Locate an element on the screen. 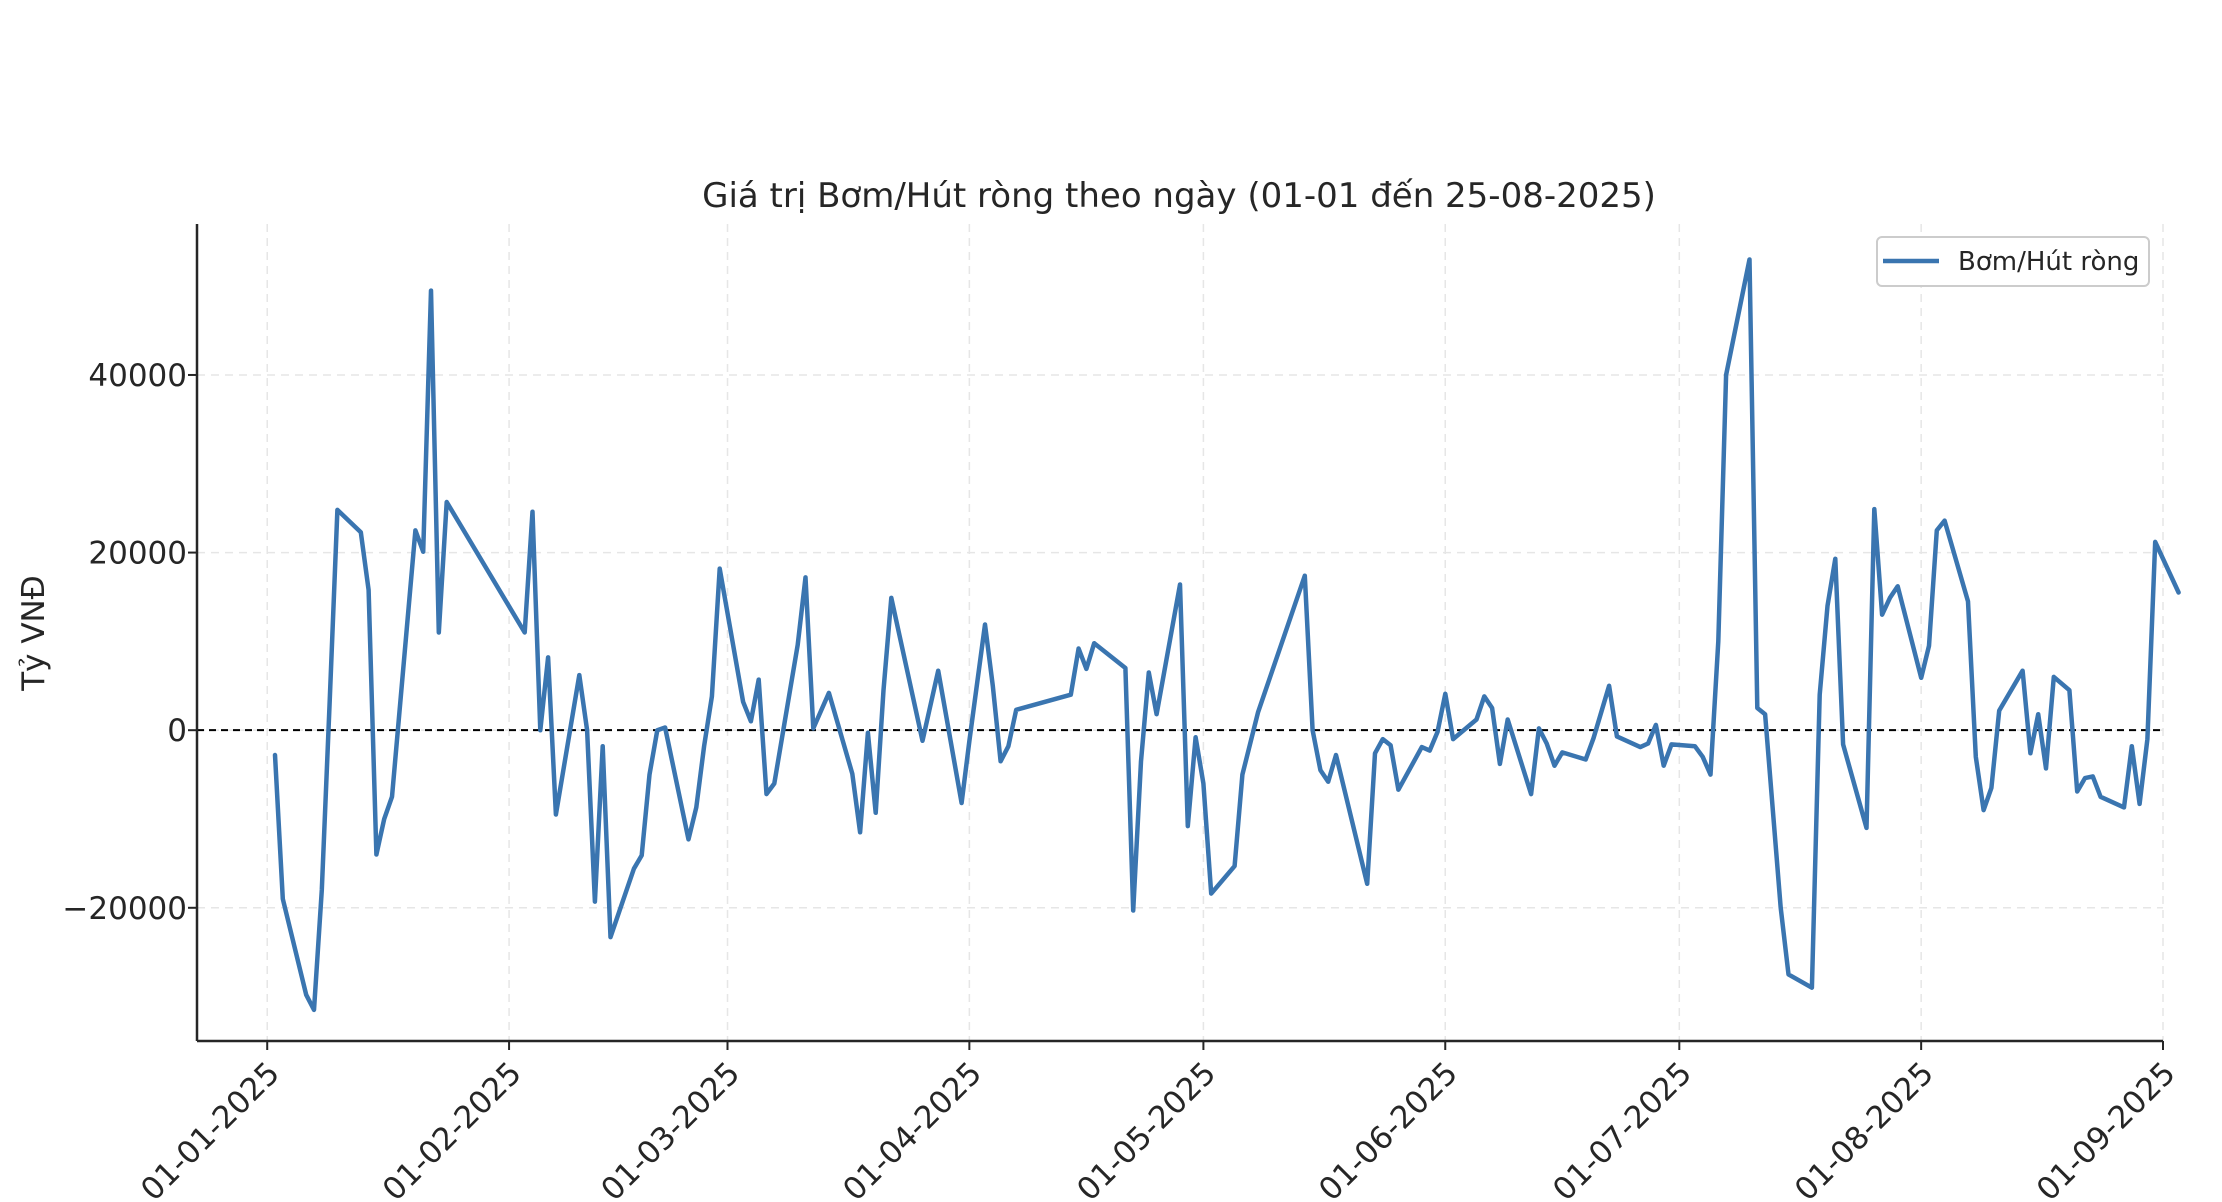 The image size is (2222, 1202). y-tick-label: 0 is located at coordinates (177, 731).